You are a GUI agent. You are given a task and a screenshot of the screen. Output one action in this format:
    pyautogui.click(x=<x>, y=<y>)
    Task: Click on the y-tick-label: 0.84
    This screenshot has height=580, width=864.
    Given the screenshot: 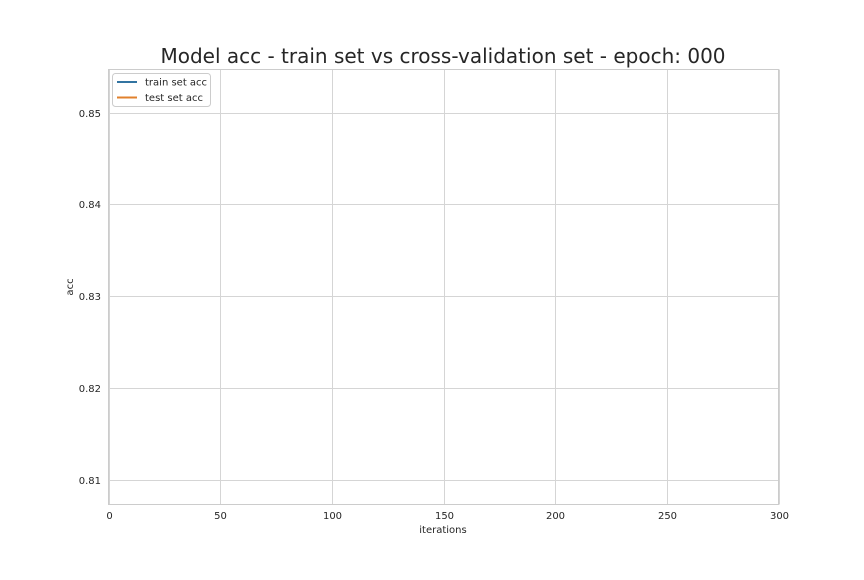 What is the action you would take?
    pyautogui.click(x=90, y=205)
    